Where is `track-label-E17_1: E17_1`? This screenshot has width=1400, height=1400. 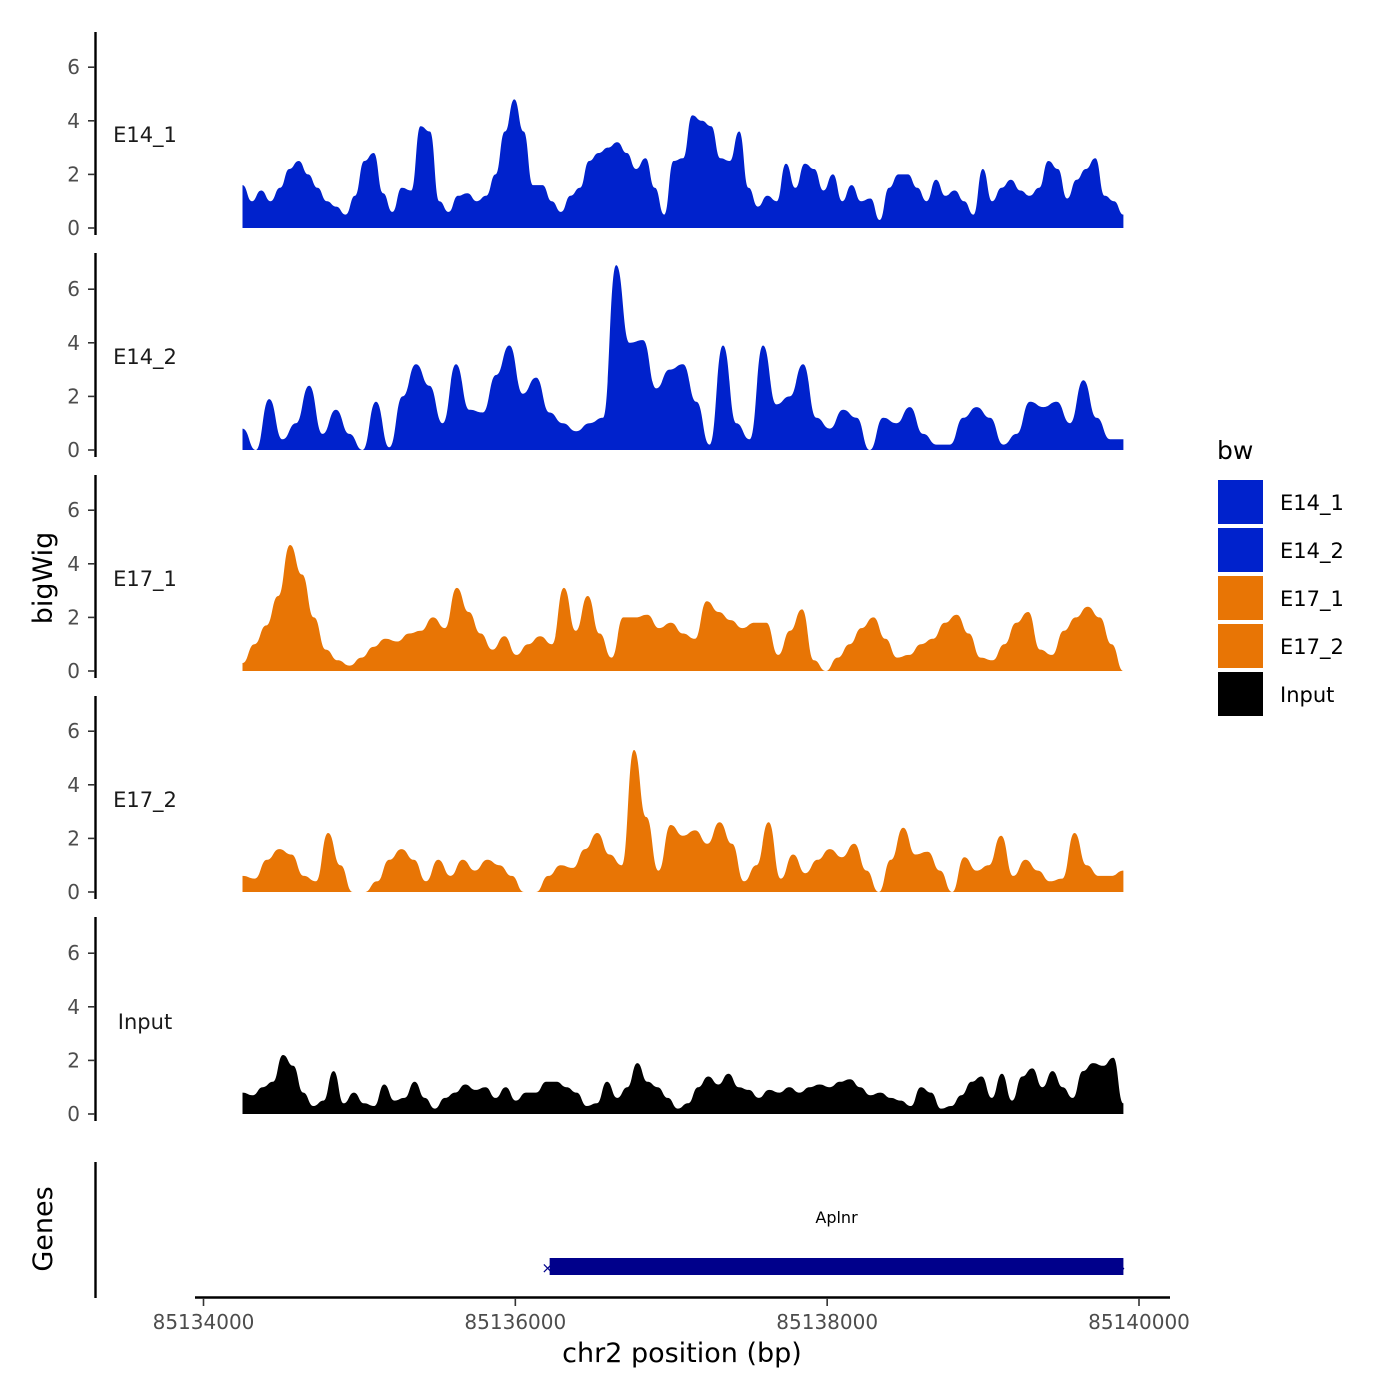 track-label-E17_1: E17_1 is located at coordinates (145, 579).